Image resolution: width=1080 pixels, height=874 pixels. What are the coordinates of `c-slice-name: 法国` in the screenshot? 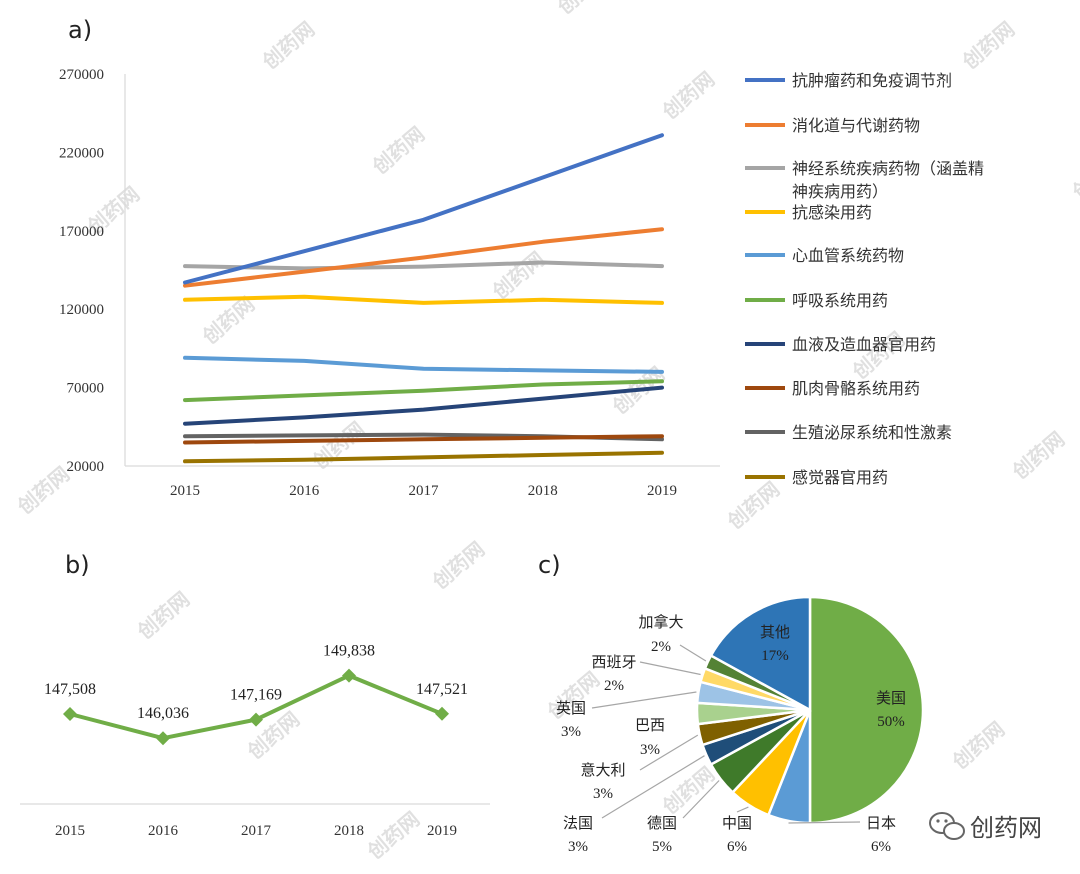 It's located at (578, 823).